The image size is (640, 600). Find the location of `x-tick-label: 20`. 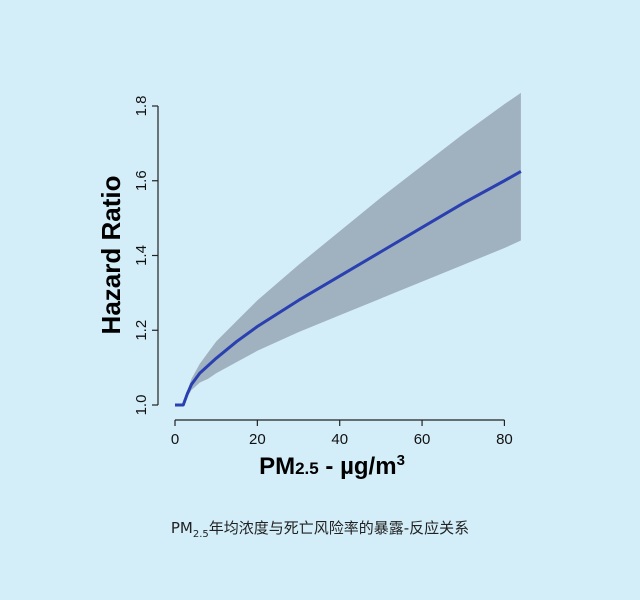

x-tick-label: 20 is located at coordinates (257, 439).